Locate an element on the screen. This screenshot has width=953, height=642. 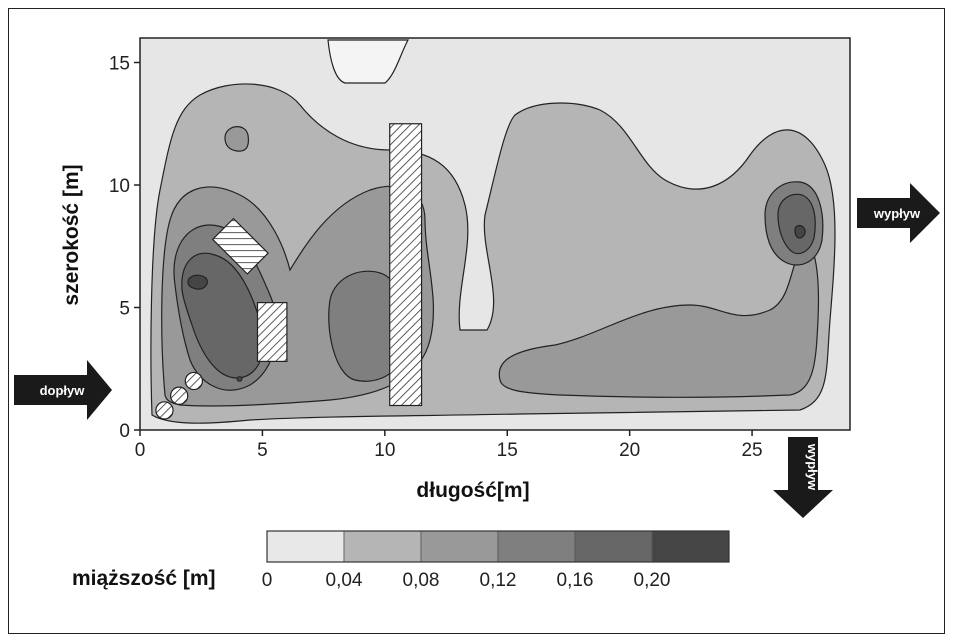
colorbar-label: 0,08 is located at coordinates (421, 580).